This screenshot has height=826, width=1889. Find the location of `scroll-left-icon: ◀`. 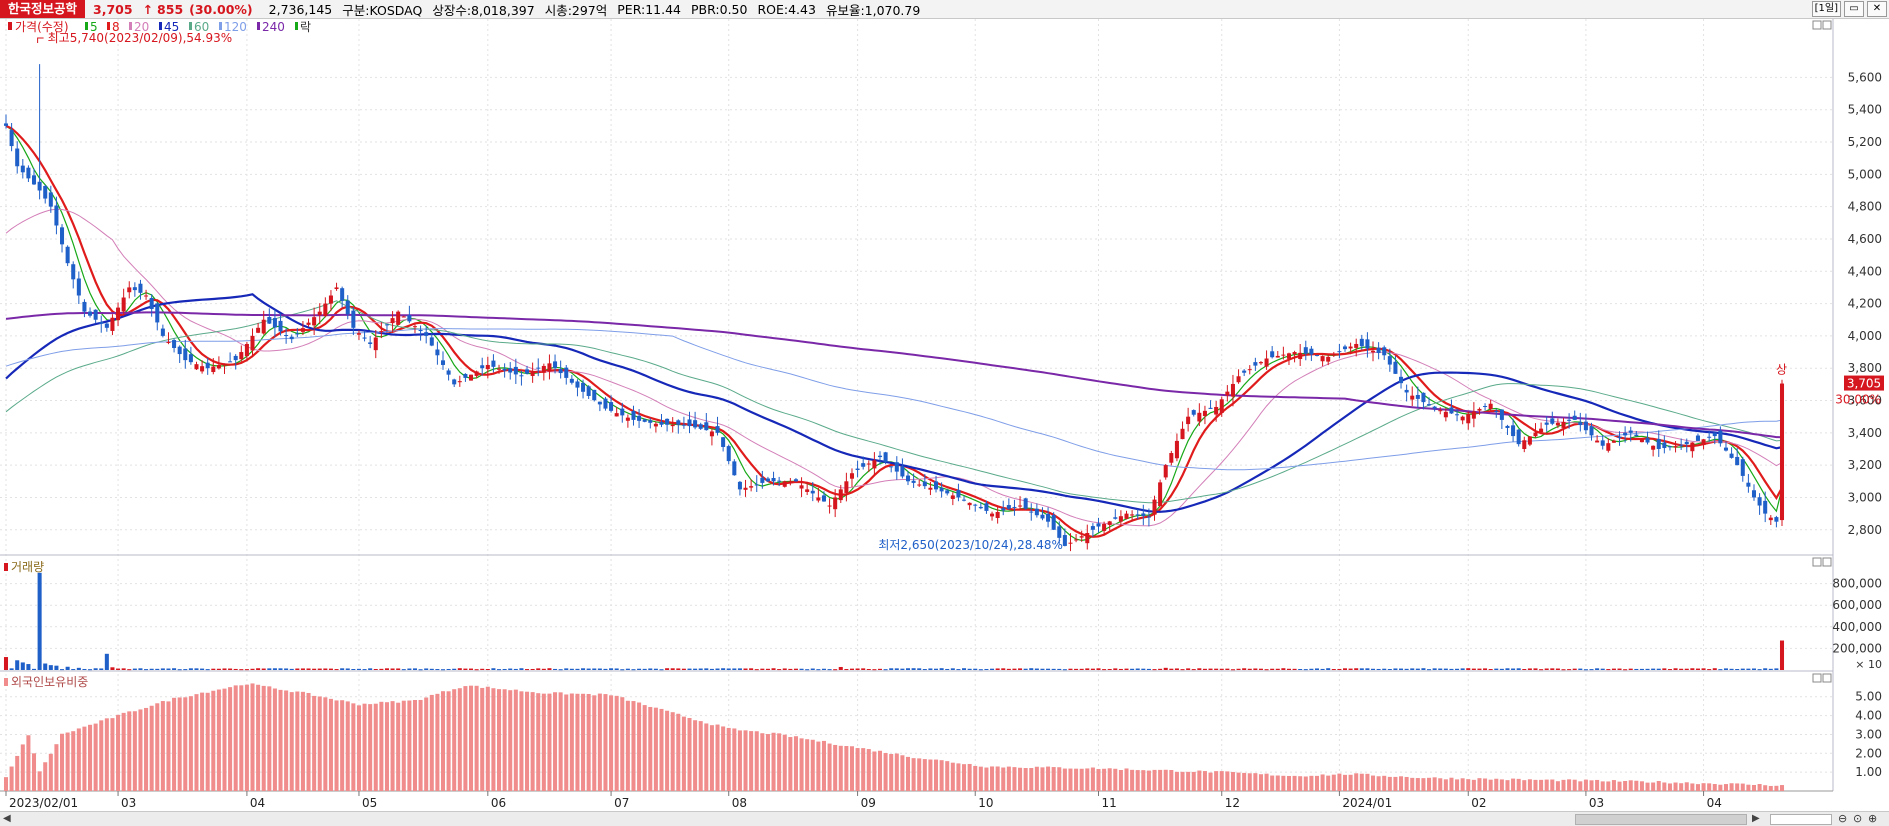

scroll-left-icon: ◀ is located at coordinates (7, 818).